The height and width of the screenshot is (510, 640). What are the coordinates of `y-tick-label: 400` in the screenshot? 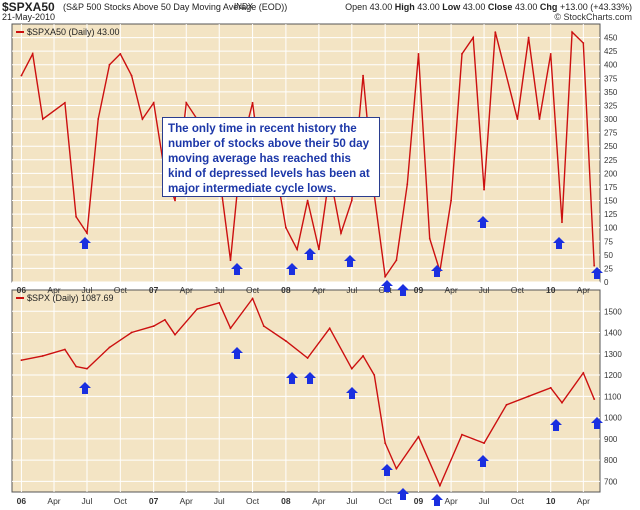 It's located at (611, 65).